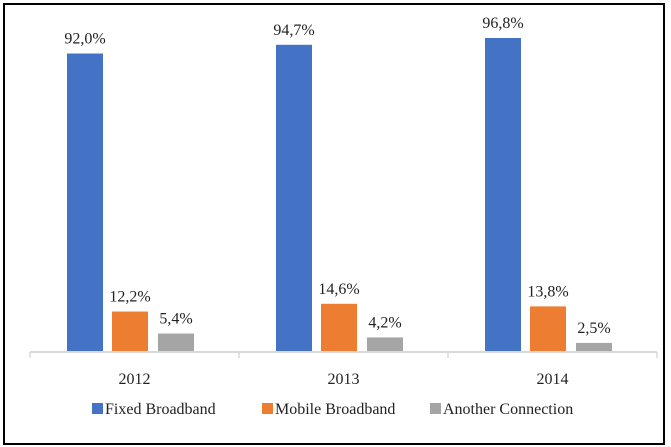 This screenshot has width=671, height=447. Describe the element at coordinates (267, 408) in the screenshot. I see `legend-swatch-mobile-broadband` at that location.